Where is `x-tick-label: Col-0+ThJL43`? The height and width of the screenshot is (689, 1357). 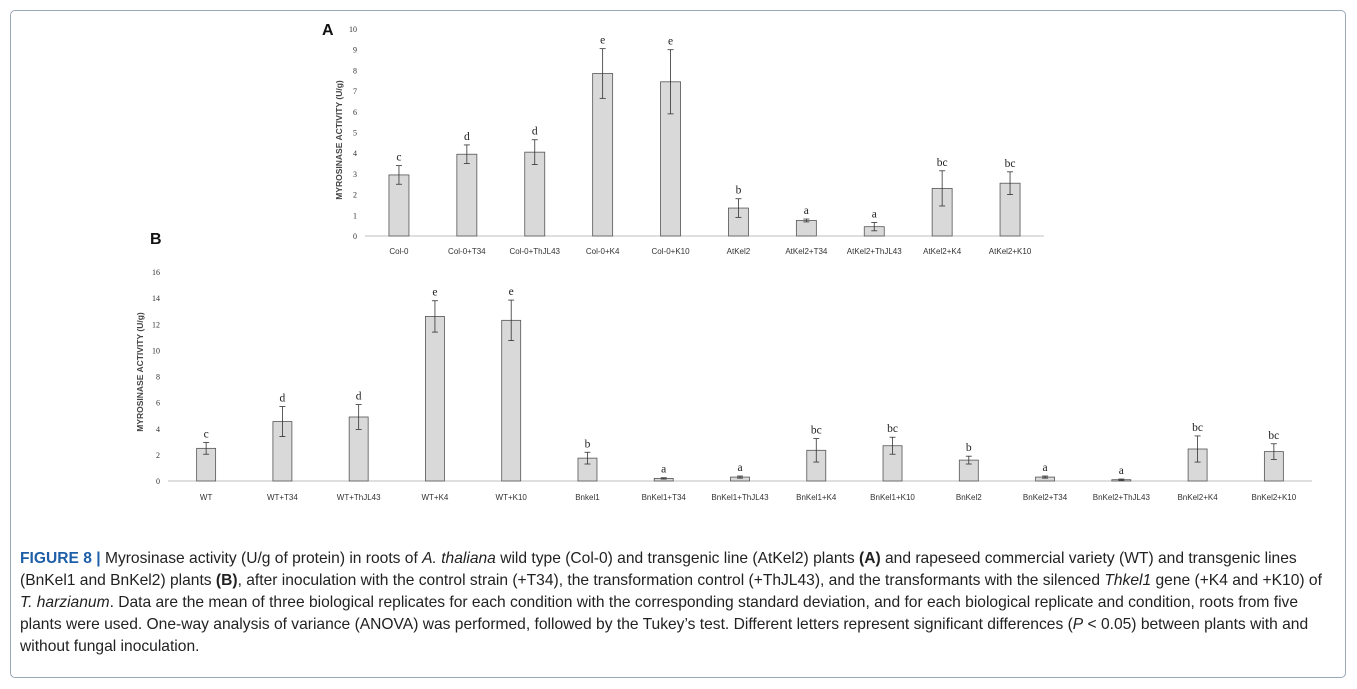
x-tick-label: Col-0+ThJL43 is located at coordinates (535, 251).